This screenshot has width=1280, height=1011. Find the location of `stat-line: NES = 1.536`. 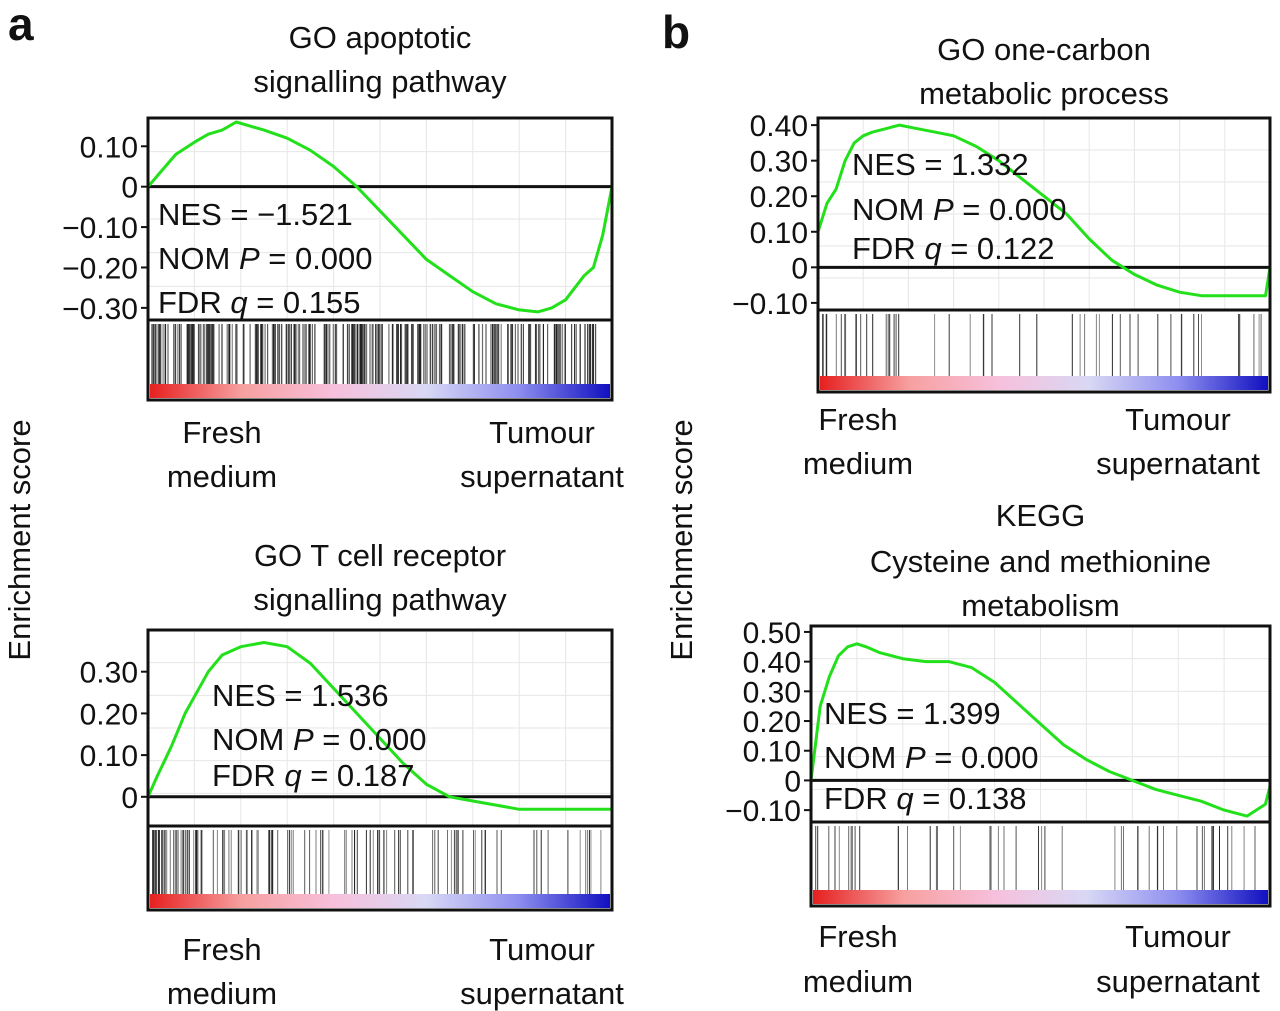

stat-line: NES = 1.536 is located at coordinates (300, 695).